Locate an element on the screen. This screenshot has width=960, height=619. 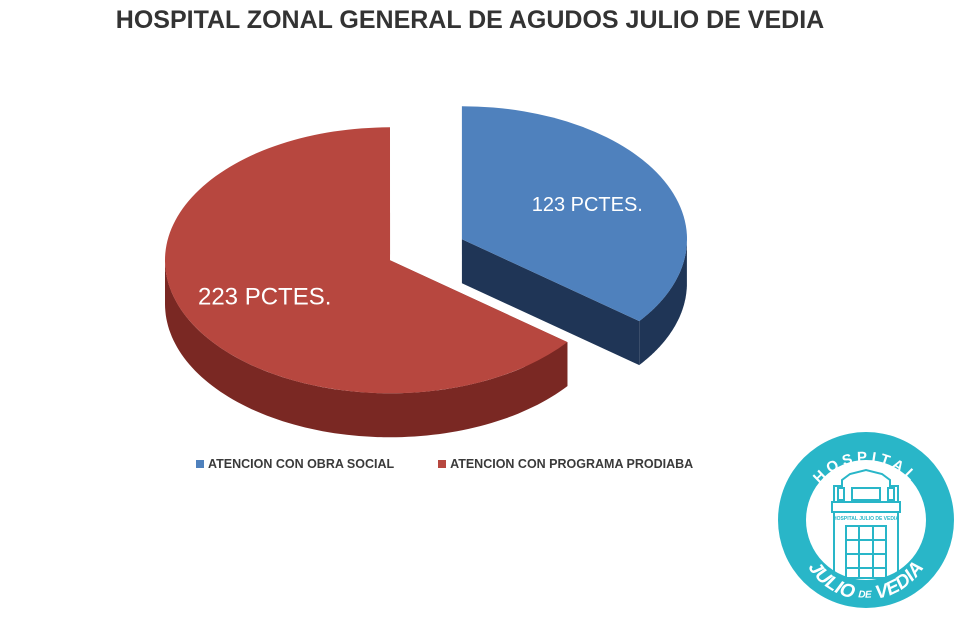
data-label-obra-social: 123 PCTES. is located at coordinates (587, 205).